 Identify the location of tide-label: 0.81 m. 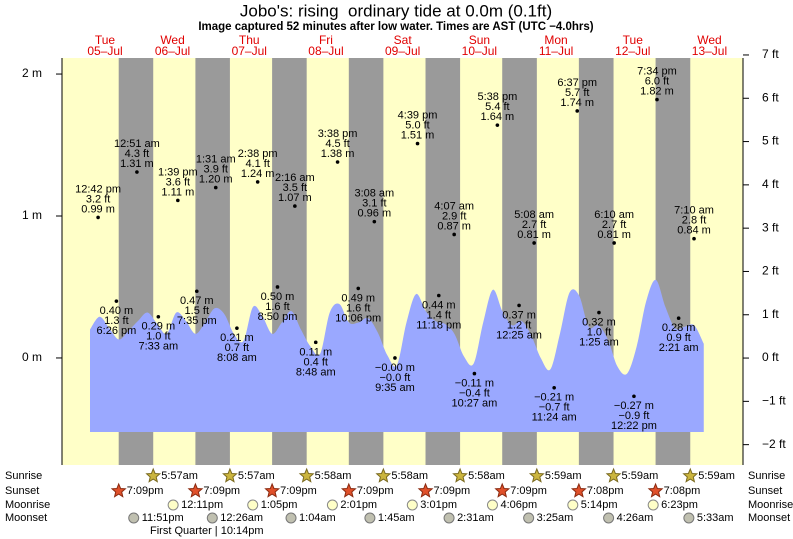
(614, 235).